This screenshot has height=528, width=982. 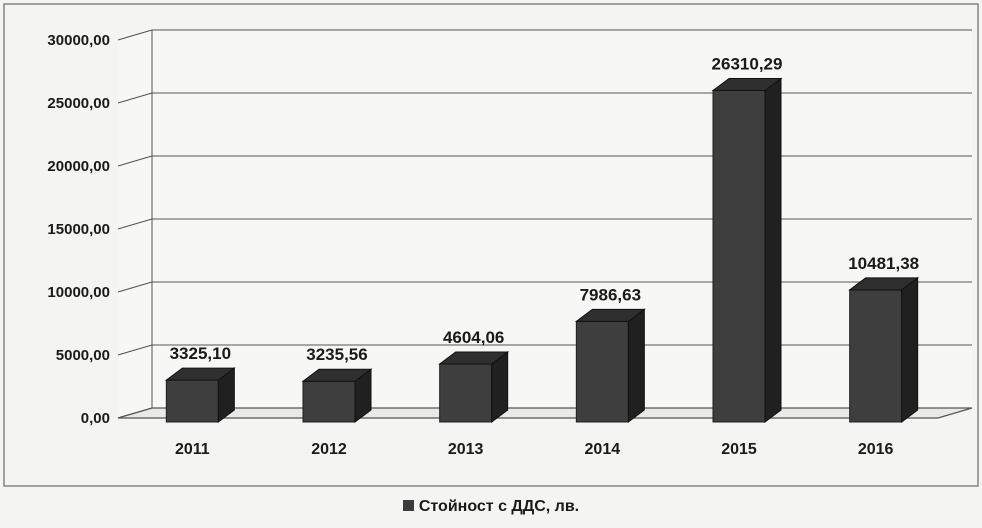 What do you see at coordinates (876, 356) in the screenshot?
I see `bar-2016` at bounding box center [876, 356].